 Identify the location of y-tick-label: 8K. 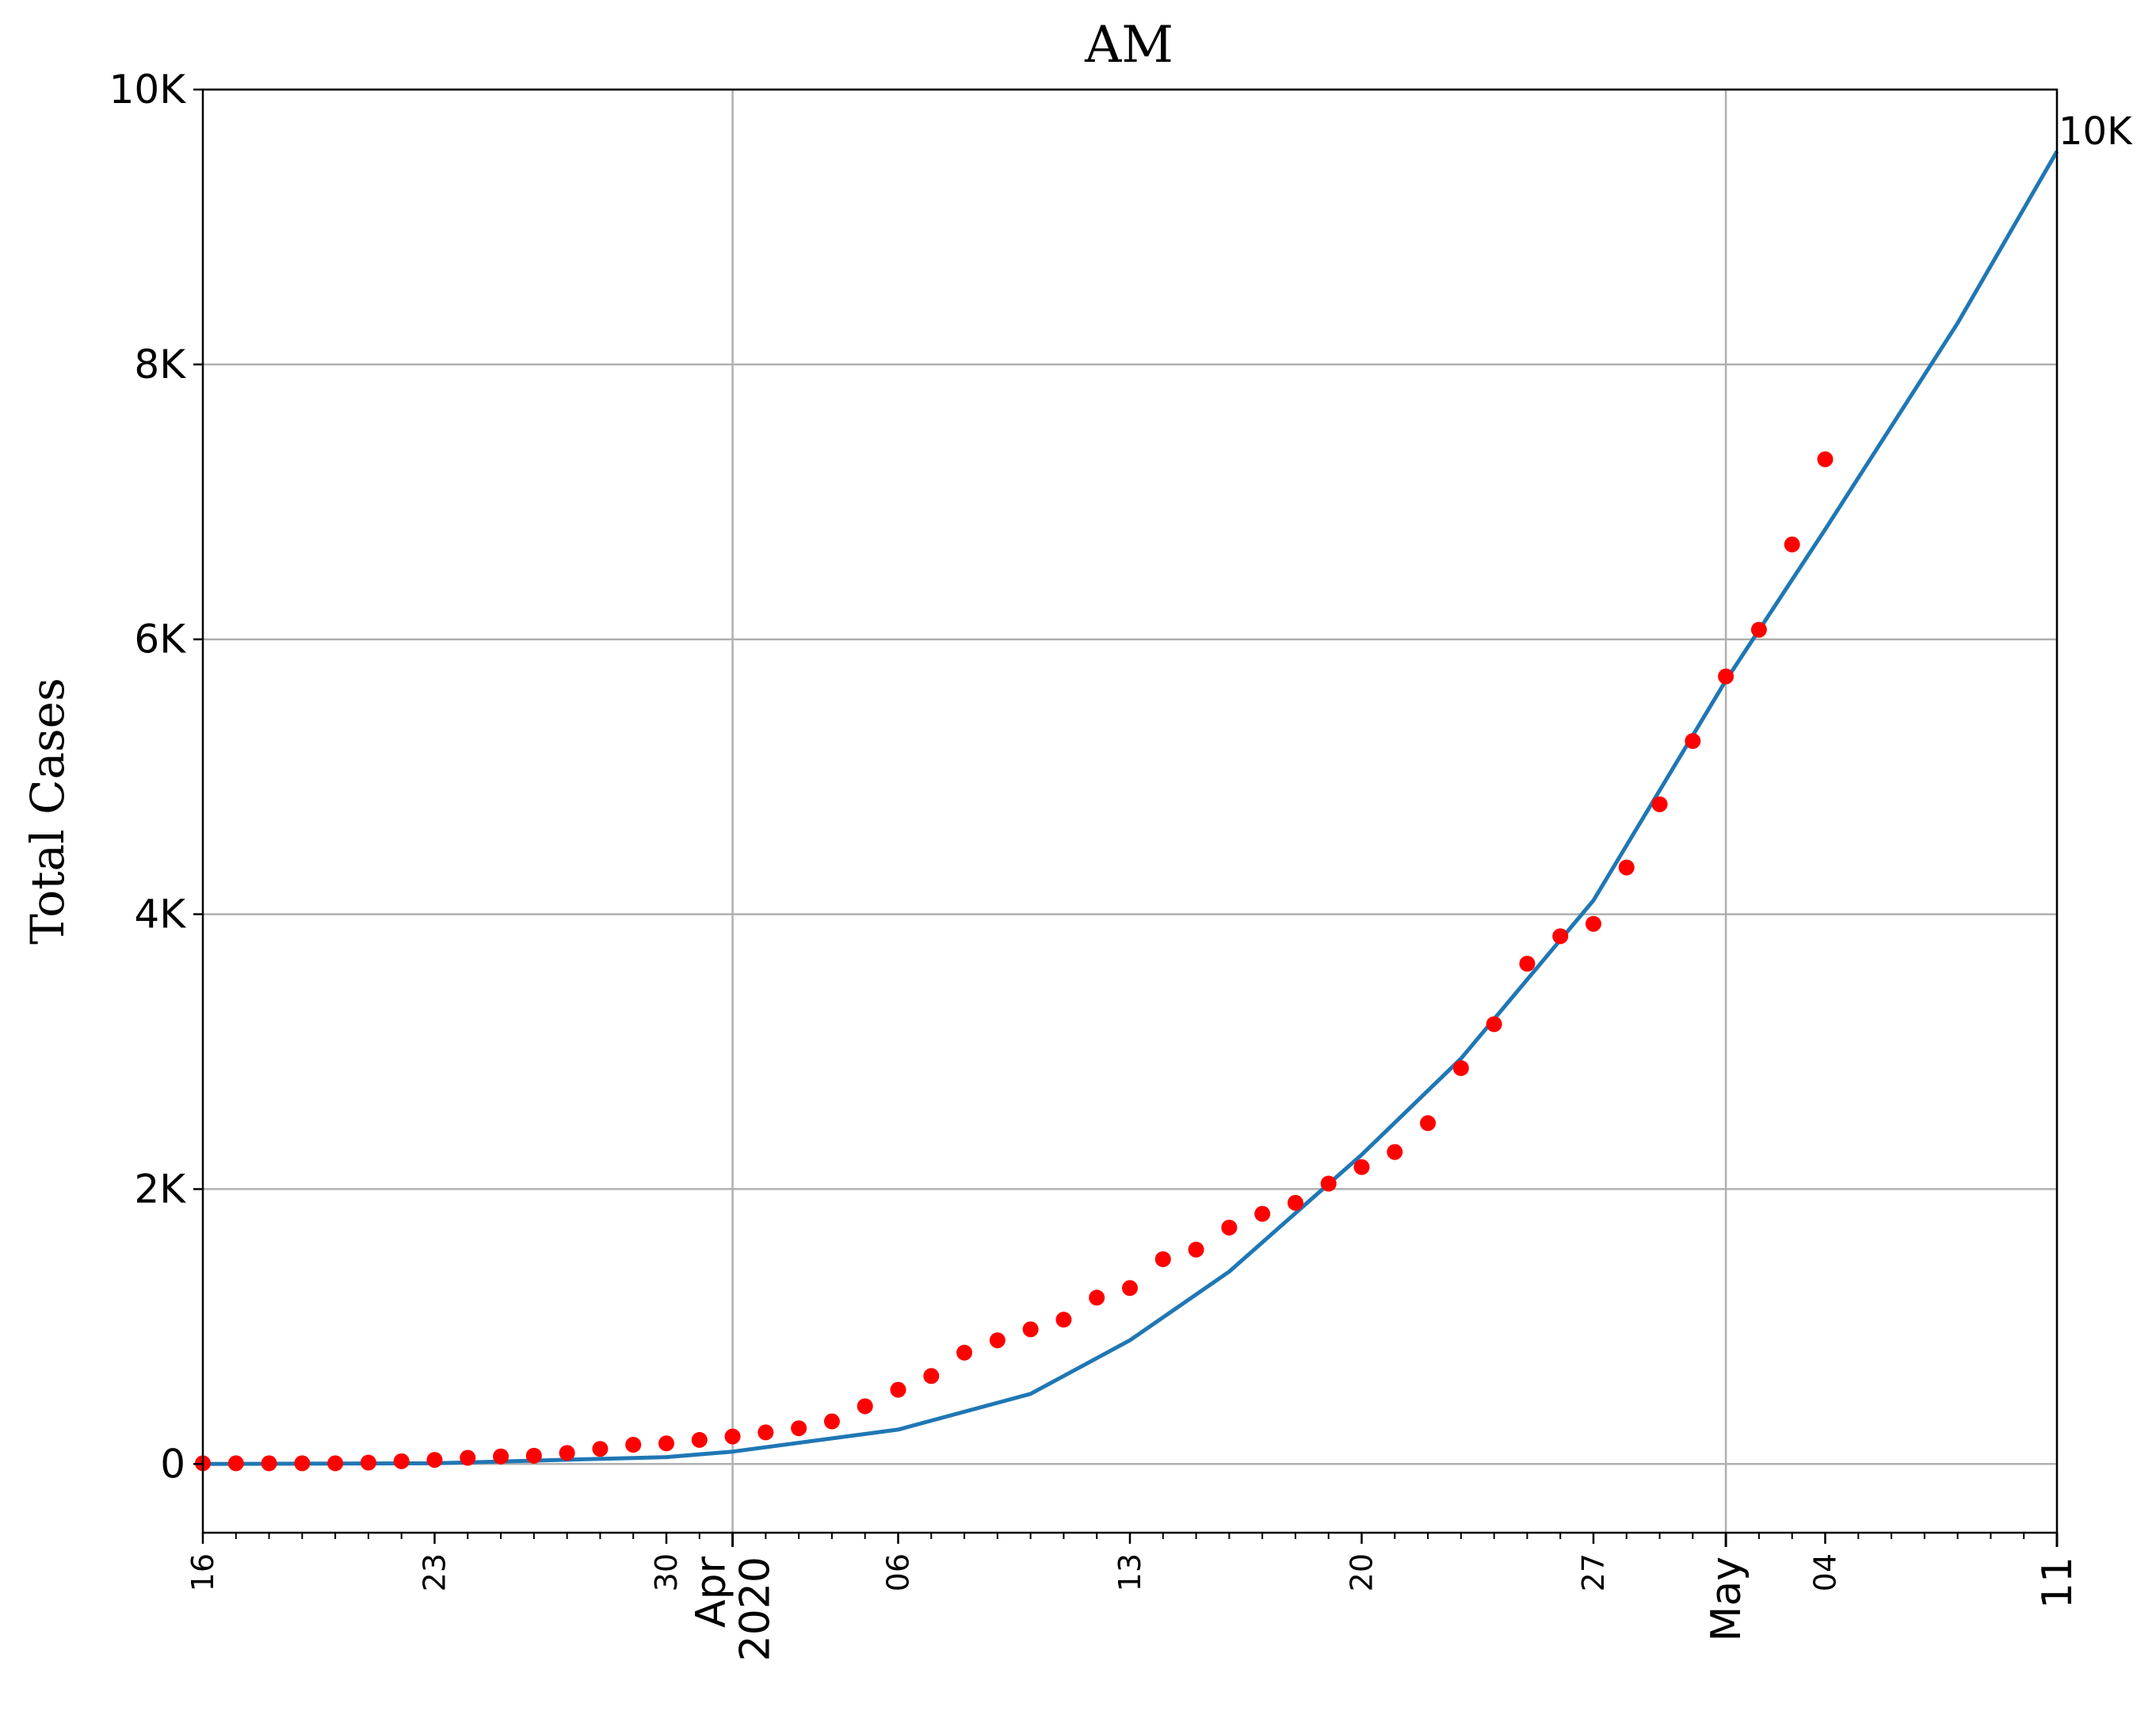
(160, 365).